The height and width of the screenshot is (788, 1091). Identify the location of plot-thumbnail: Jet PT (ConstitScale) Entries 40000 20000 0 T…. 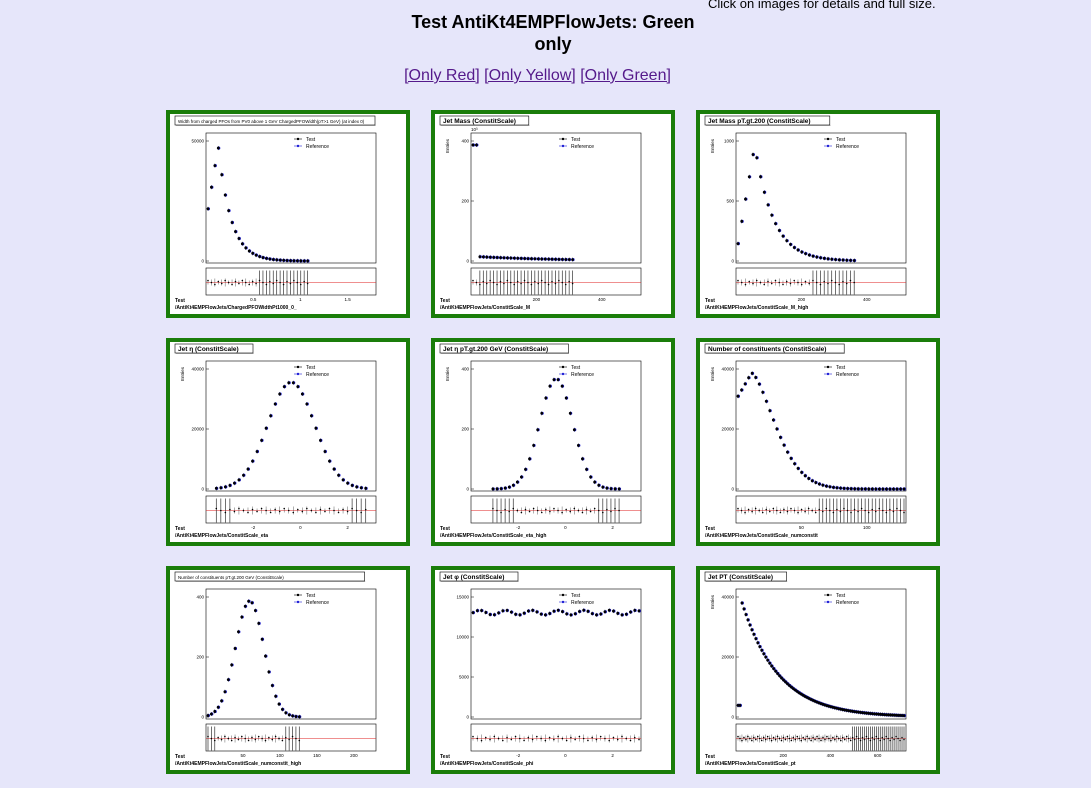
(818, 670).